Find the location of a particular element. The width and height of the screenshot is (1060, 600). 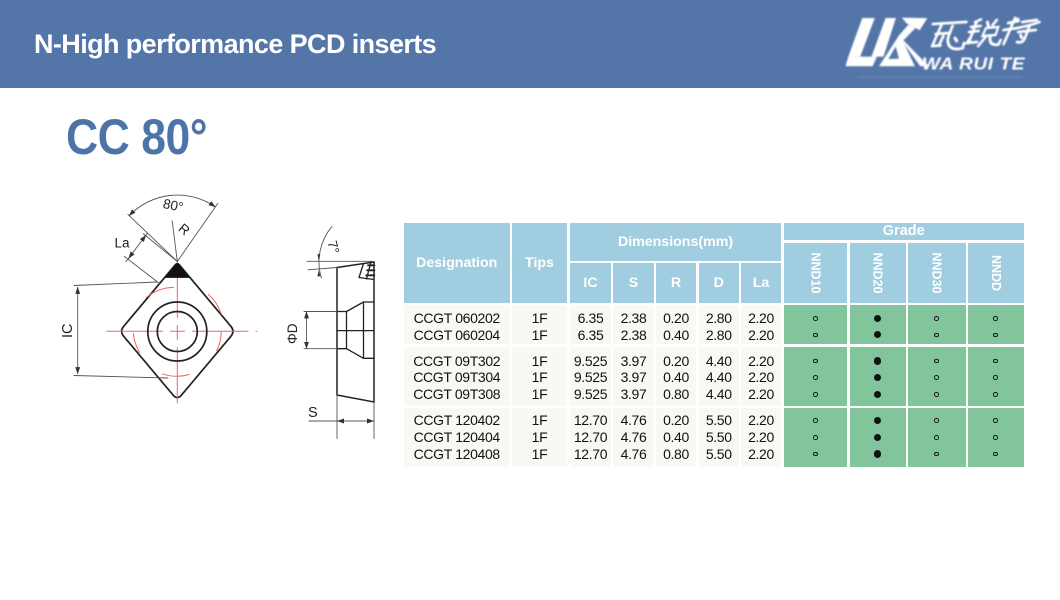

svg-text: ΦD is located at coordinates (292, 333).